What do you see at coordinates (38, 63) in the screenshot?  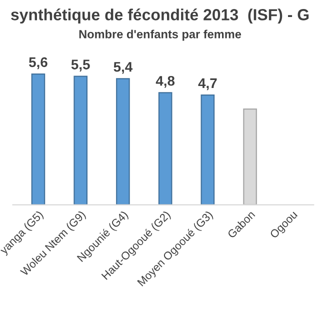 I see `data-label: 5,6` at bounding box center [38, 63].